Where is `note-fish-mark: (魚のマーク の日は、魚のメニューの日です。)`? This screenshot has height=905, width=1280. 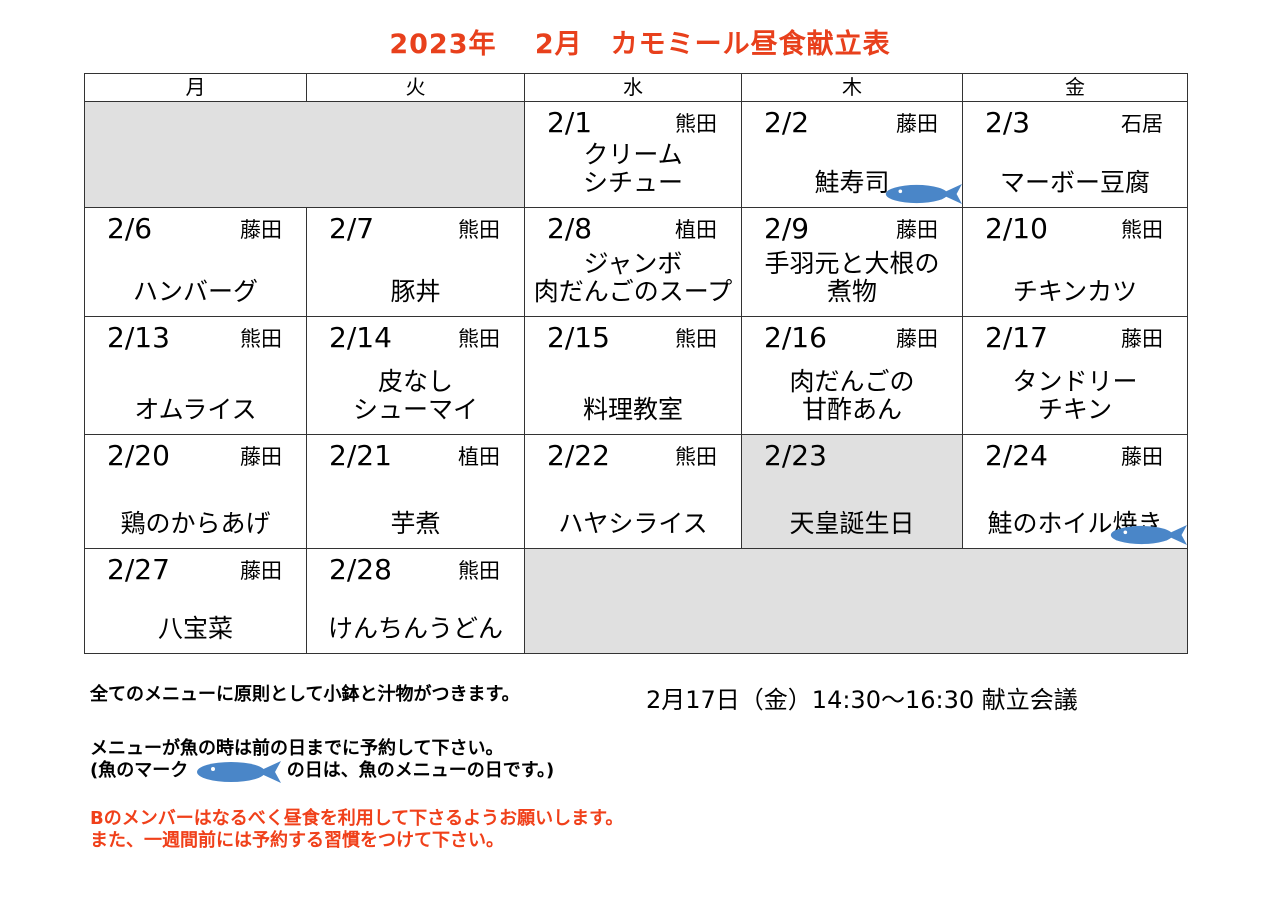 note-fish-mark: (魚のマーク の日は、魚のメニューの日です。) is located at coordinates (322, 771).